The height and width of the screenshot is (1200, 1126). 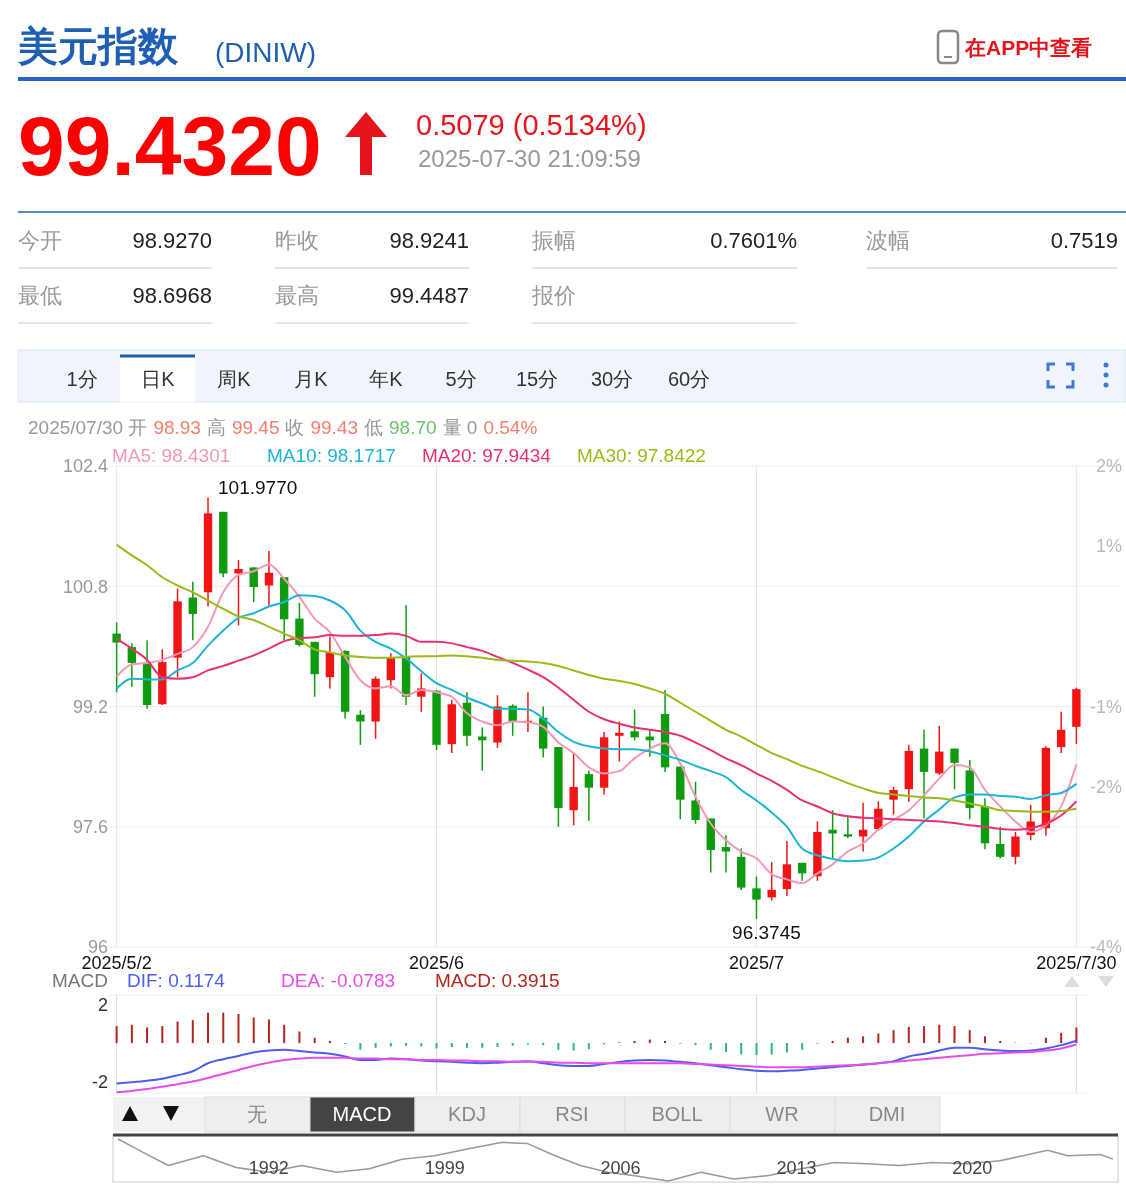 What do you see at coordinates (266, 52) in the screenshot?
I see `text: (DINIW)` at bounding box center [266, 52].